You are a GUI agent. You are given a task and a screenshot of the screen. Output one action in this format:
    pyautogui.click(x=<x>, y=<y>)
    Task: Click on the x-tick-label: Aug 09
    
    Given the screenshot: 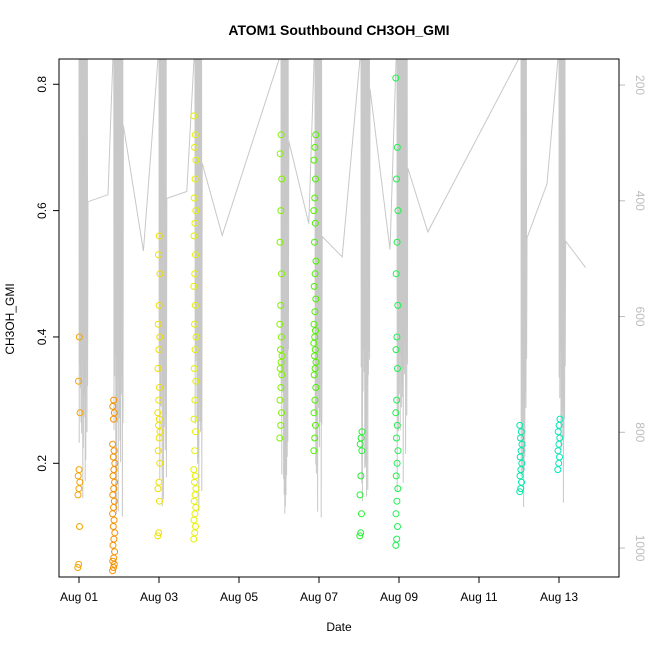 What is the action you would take?
    pyautogui.click(x=399, y=597)
    